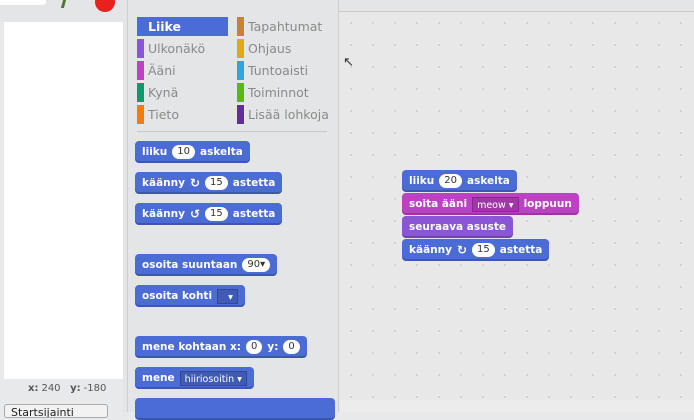  Describe the element at coordinates (67, 388) in the screenshot. I see `mouse-coordinates: x: 240 y: -180` at that location.